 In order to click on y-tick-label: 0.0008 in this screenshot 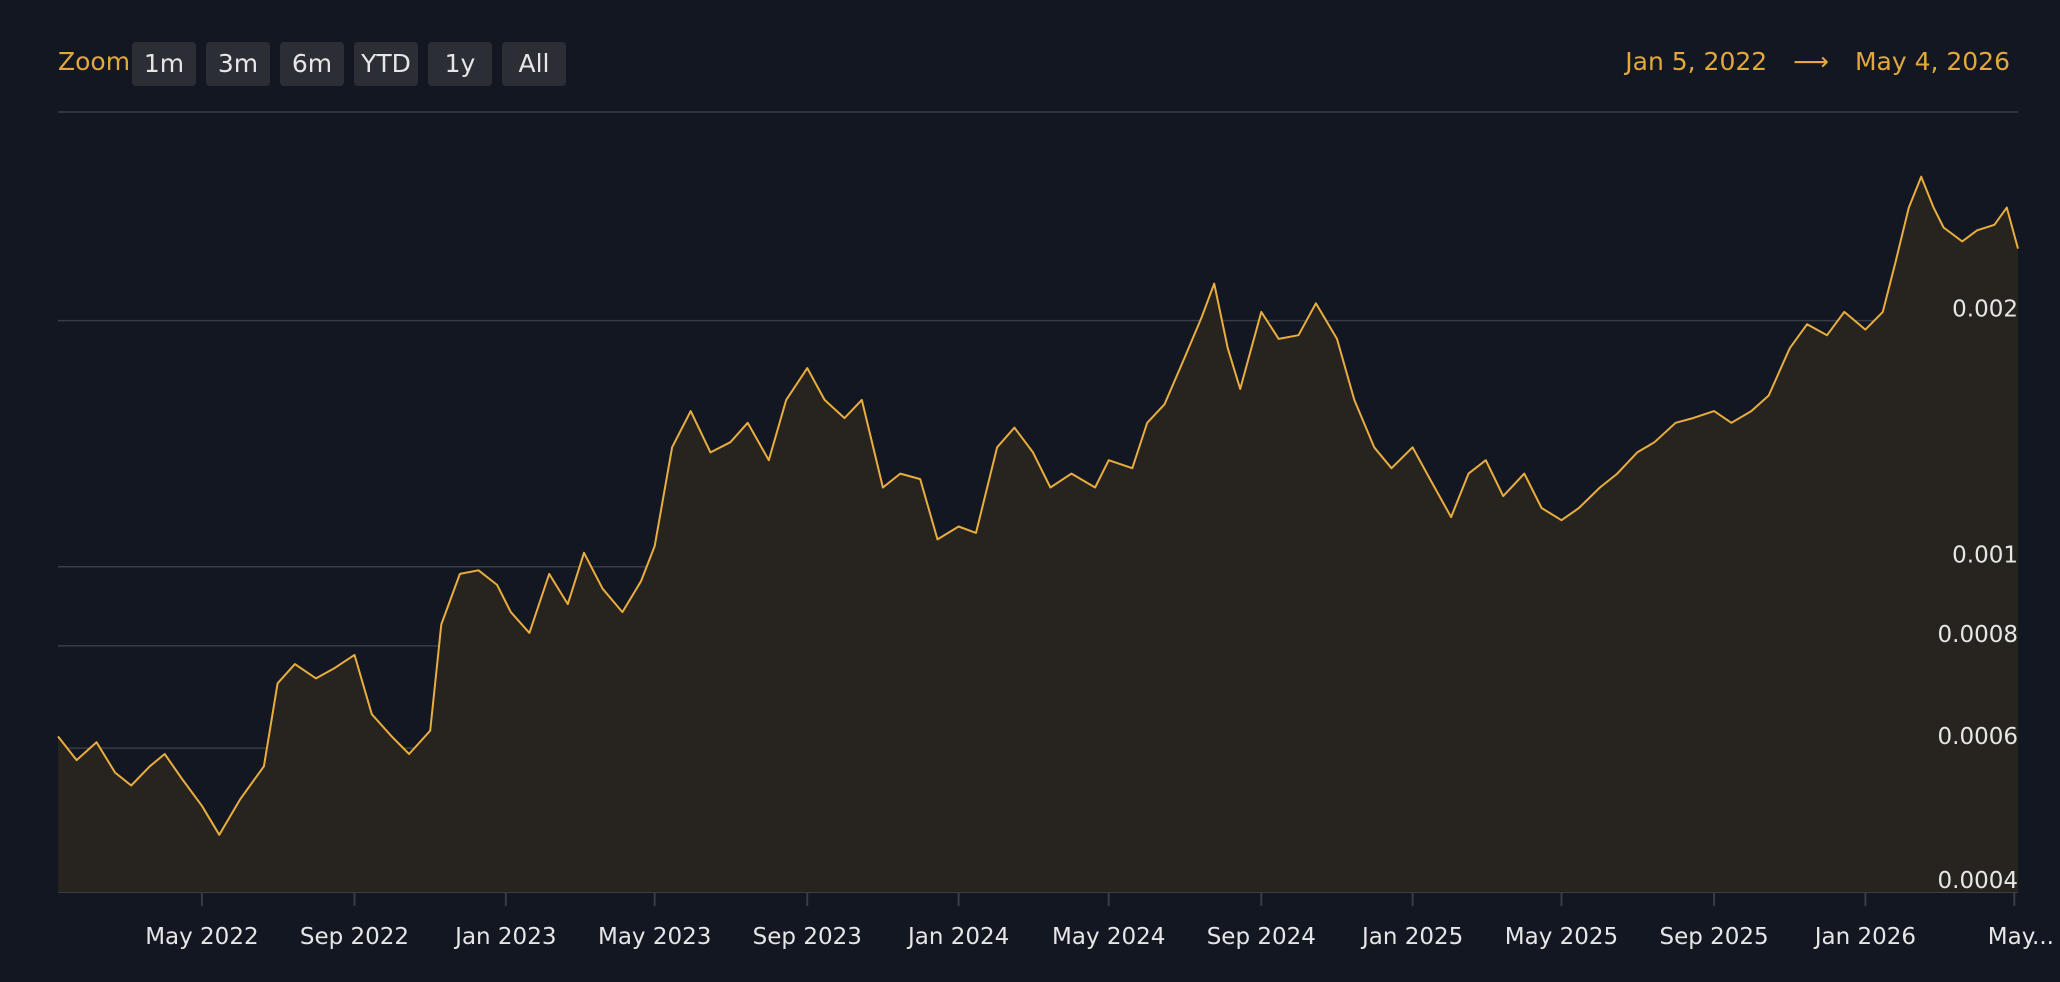, I will do `click(1978, 635)`.